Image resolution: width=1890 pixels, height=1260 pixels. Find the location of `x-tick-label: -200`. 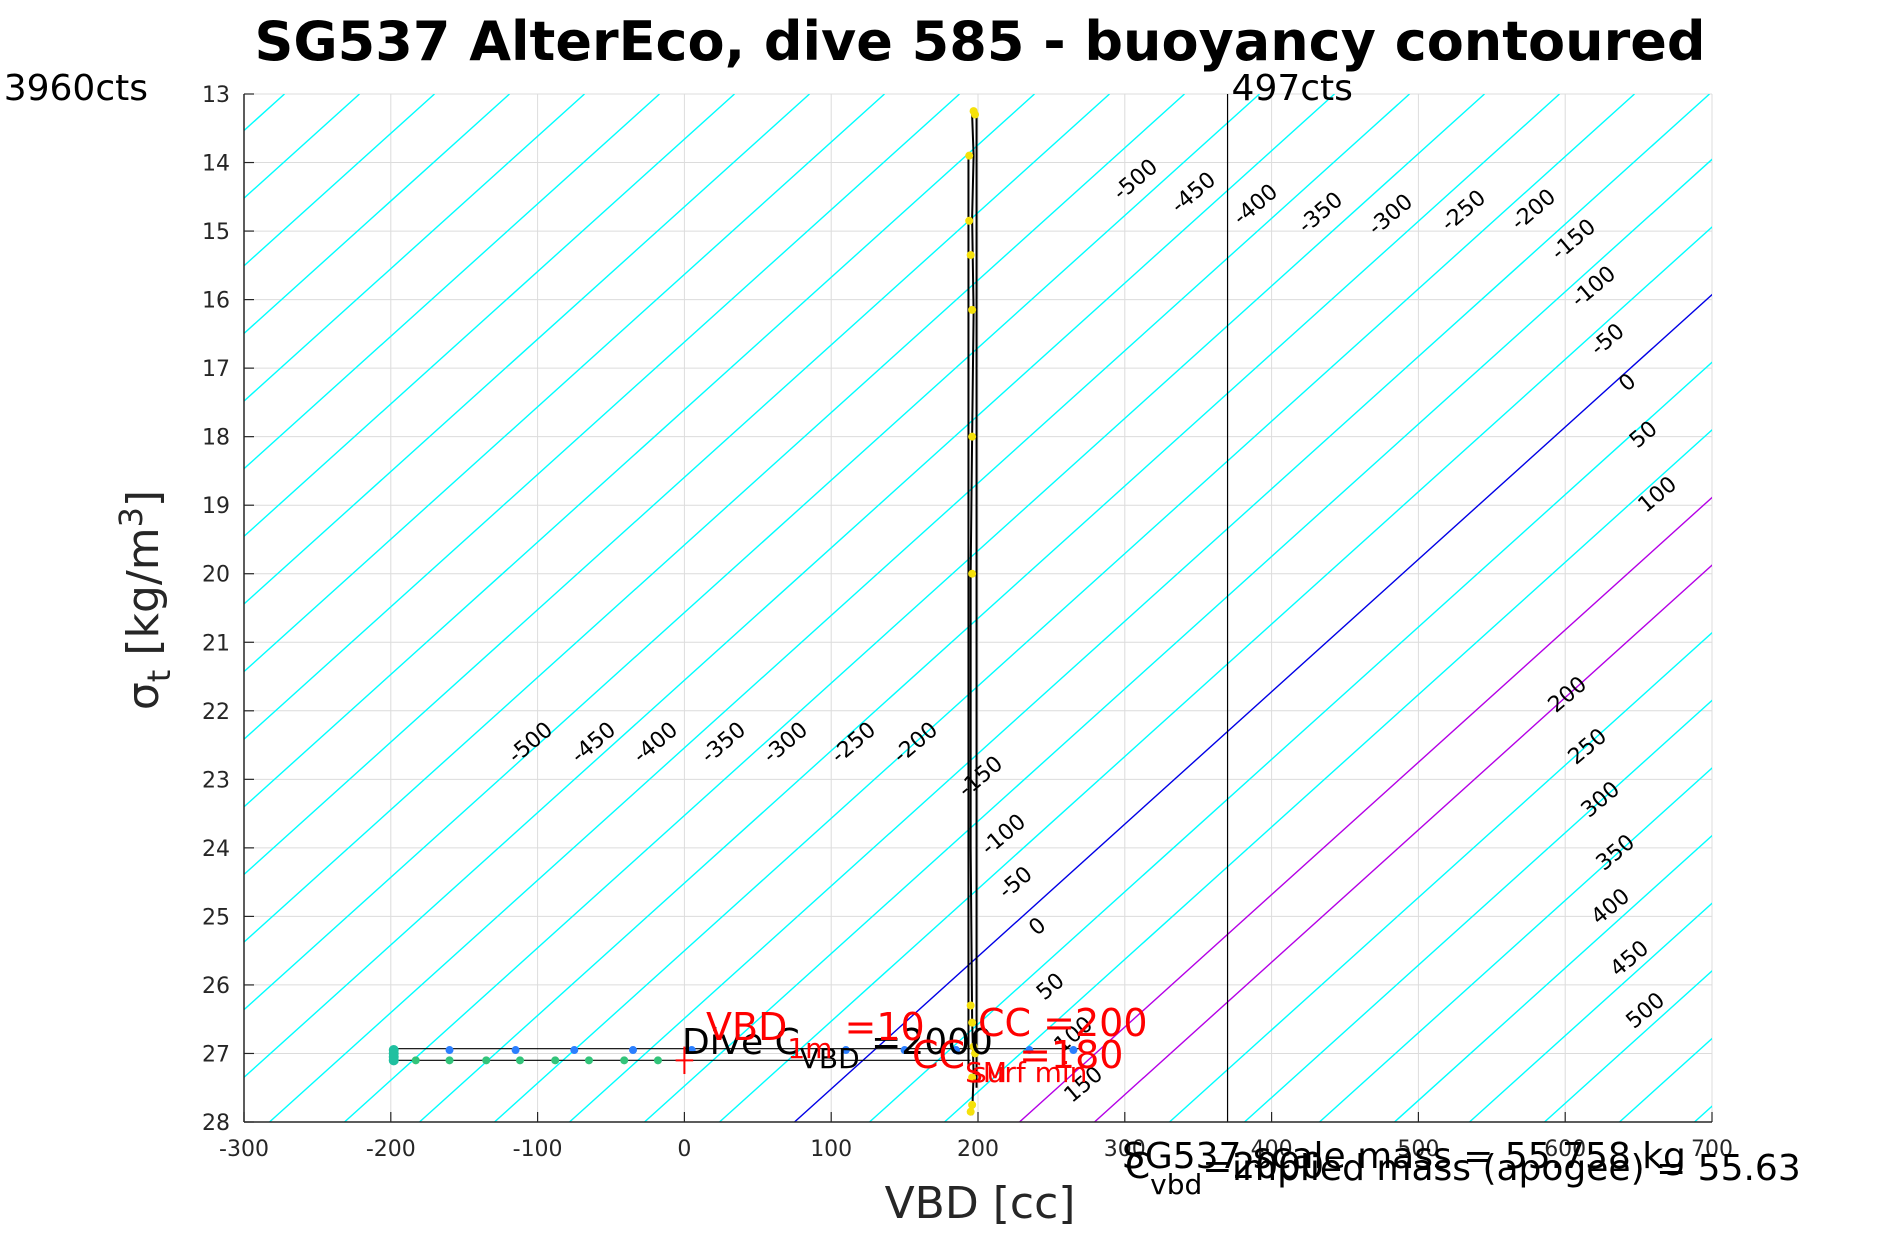

x-tick-label: -200 is located at coordinates (391, 1149).